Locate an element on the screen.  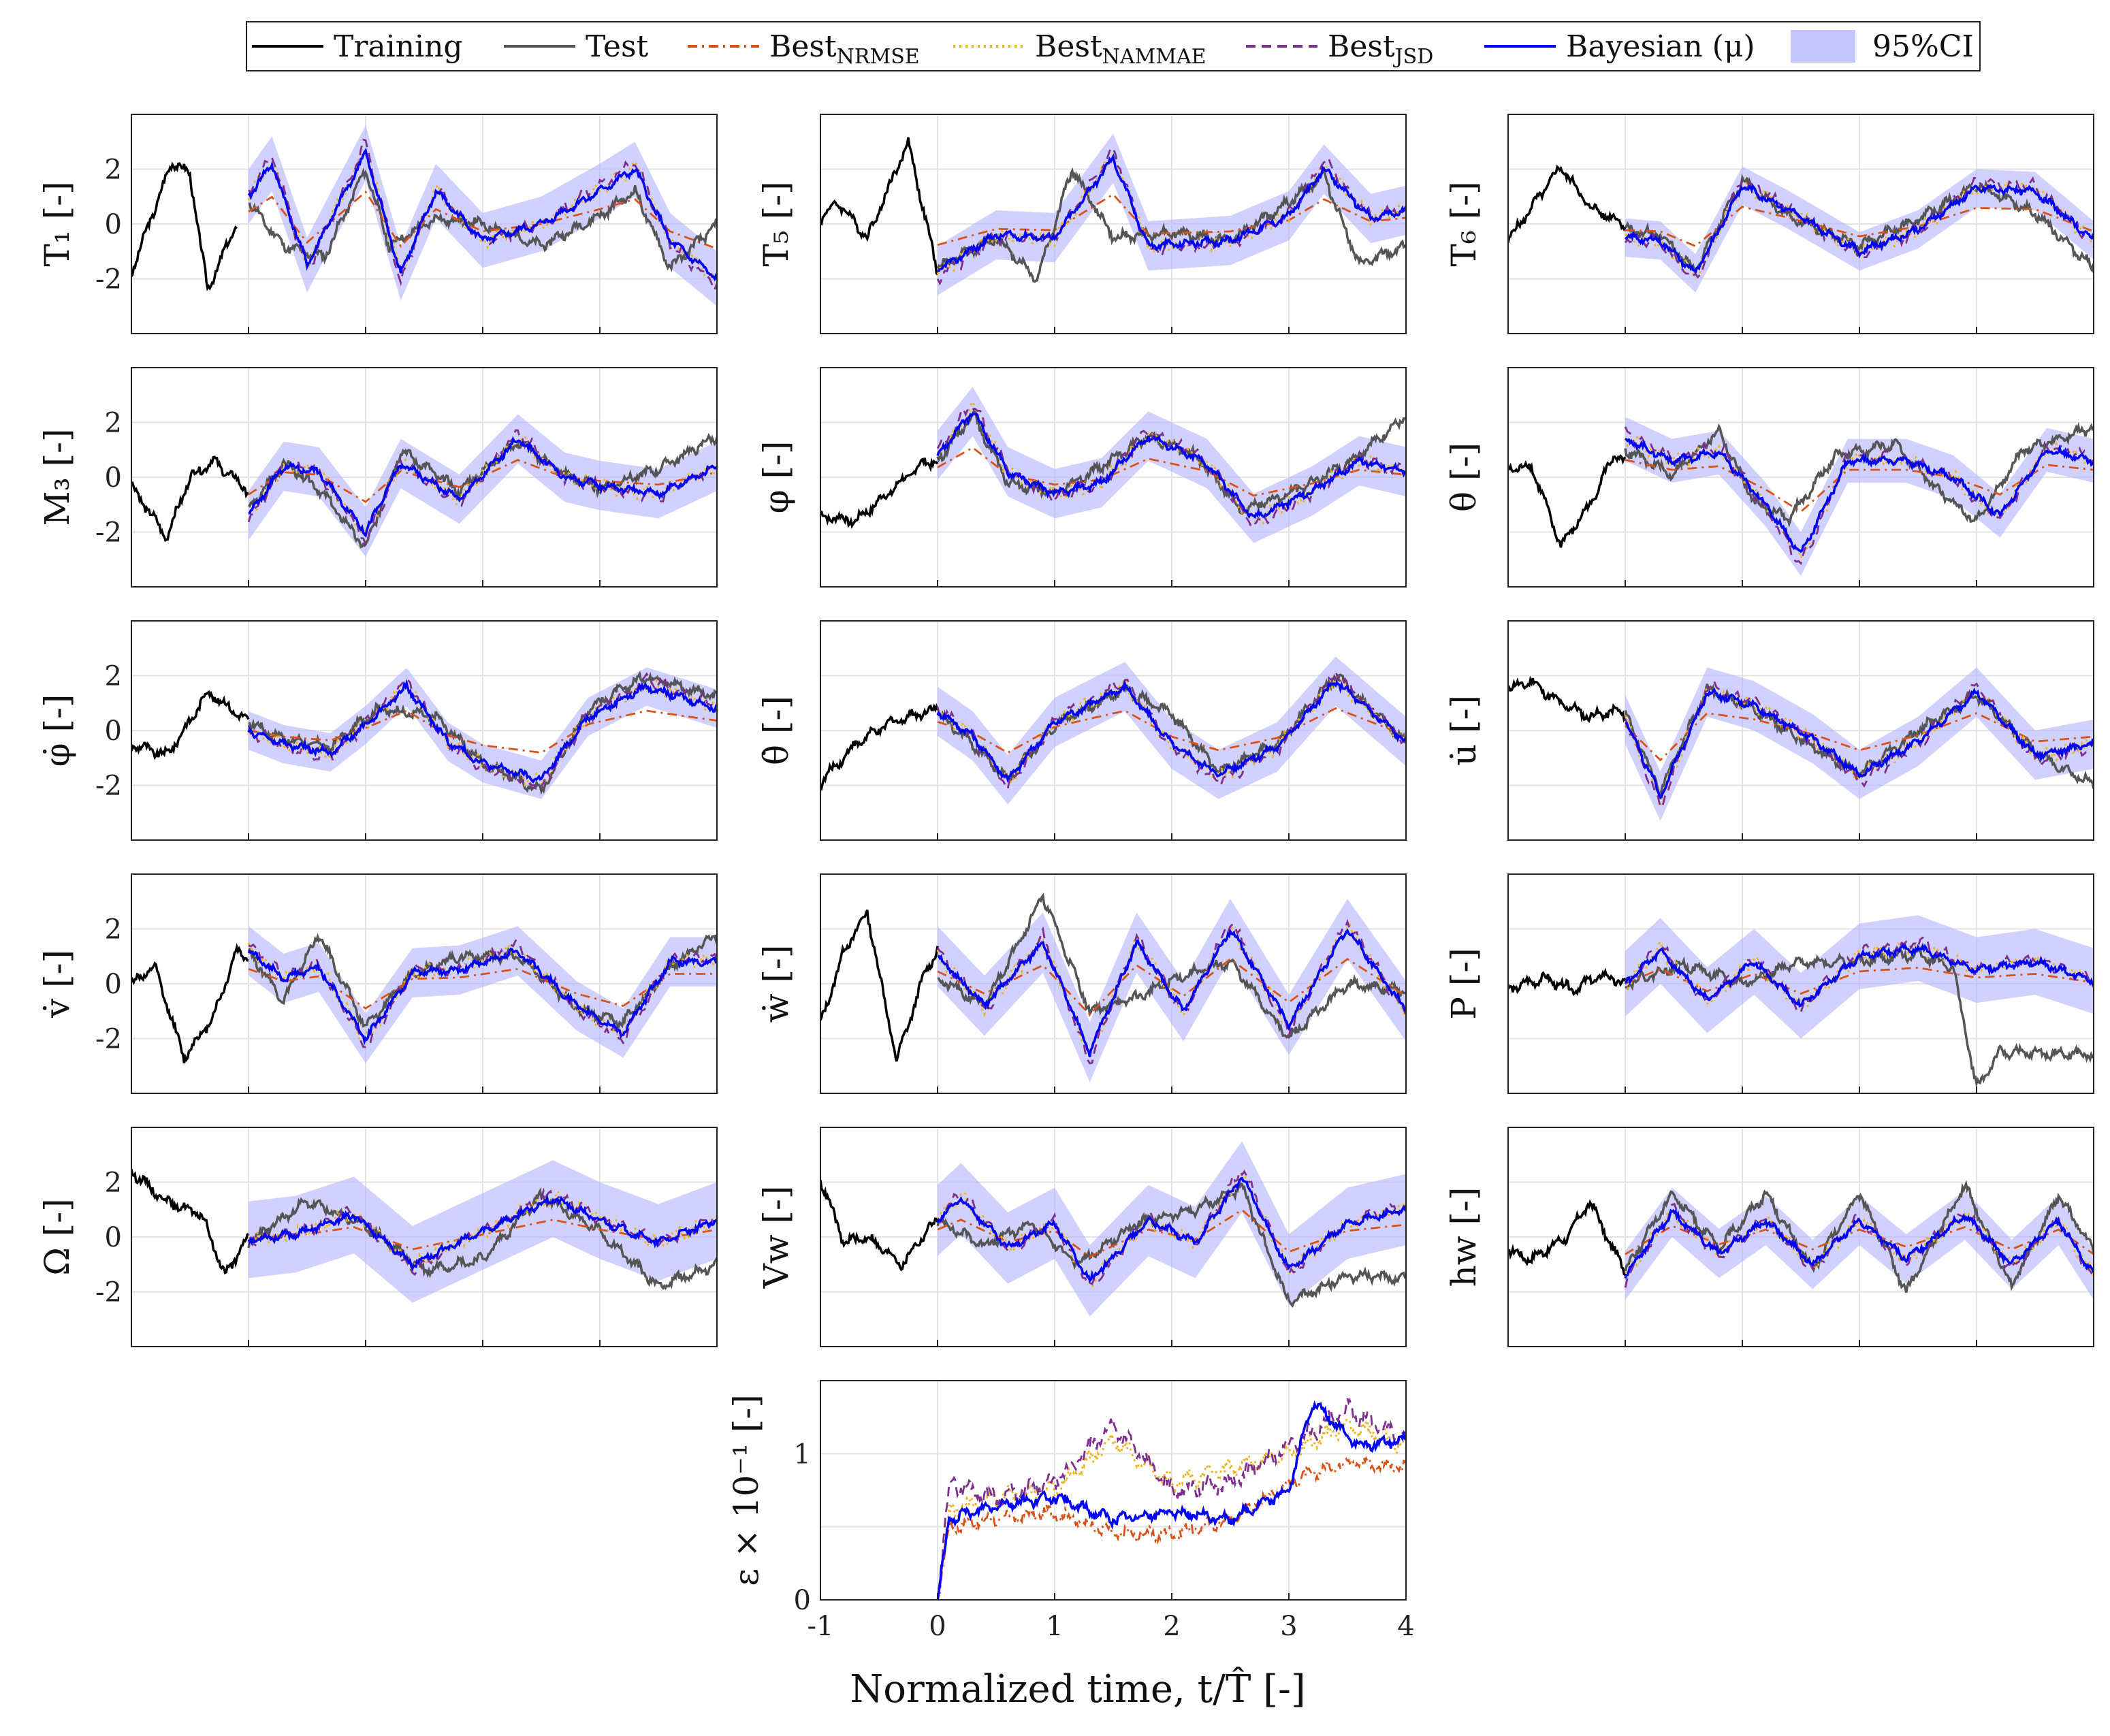
panel-series-P is located at coordinates (1801, 1002).